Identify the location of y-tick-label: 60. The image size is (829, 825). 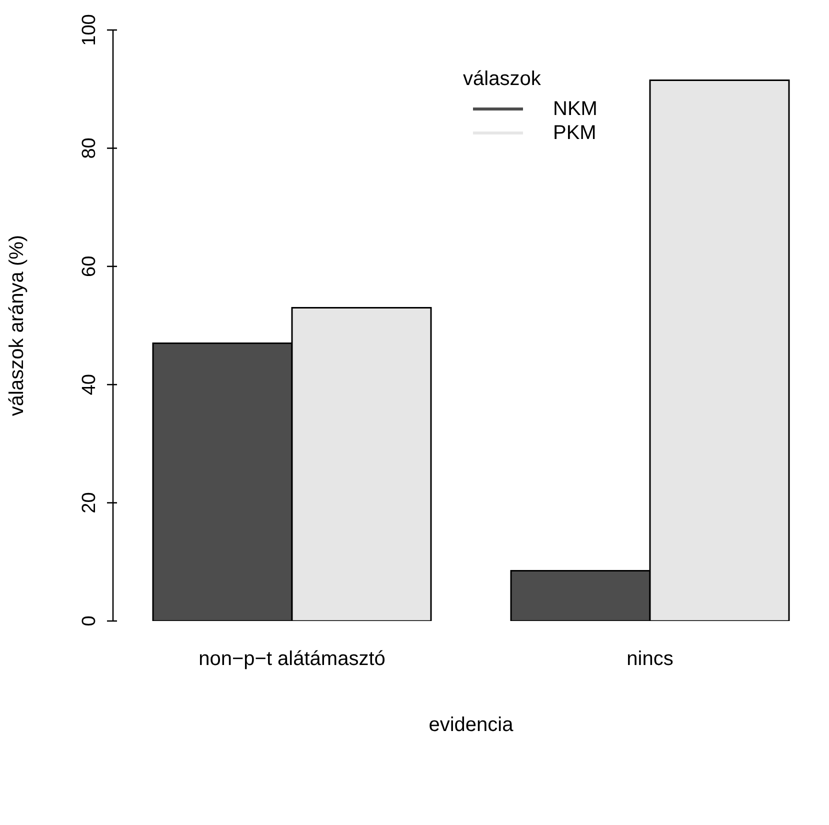
(89, 266).